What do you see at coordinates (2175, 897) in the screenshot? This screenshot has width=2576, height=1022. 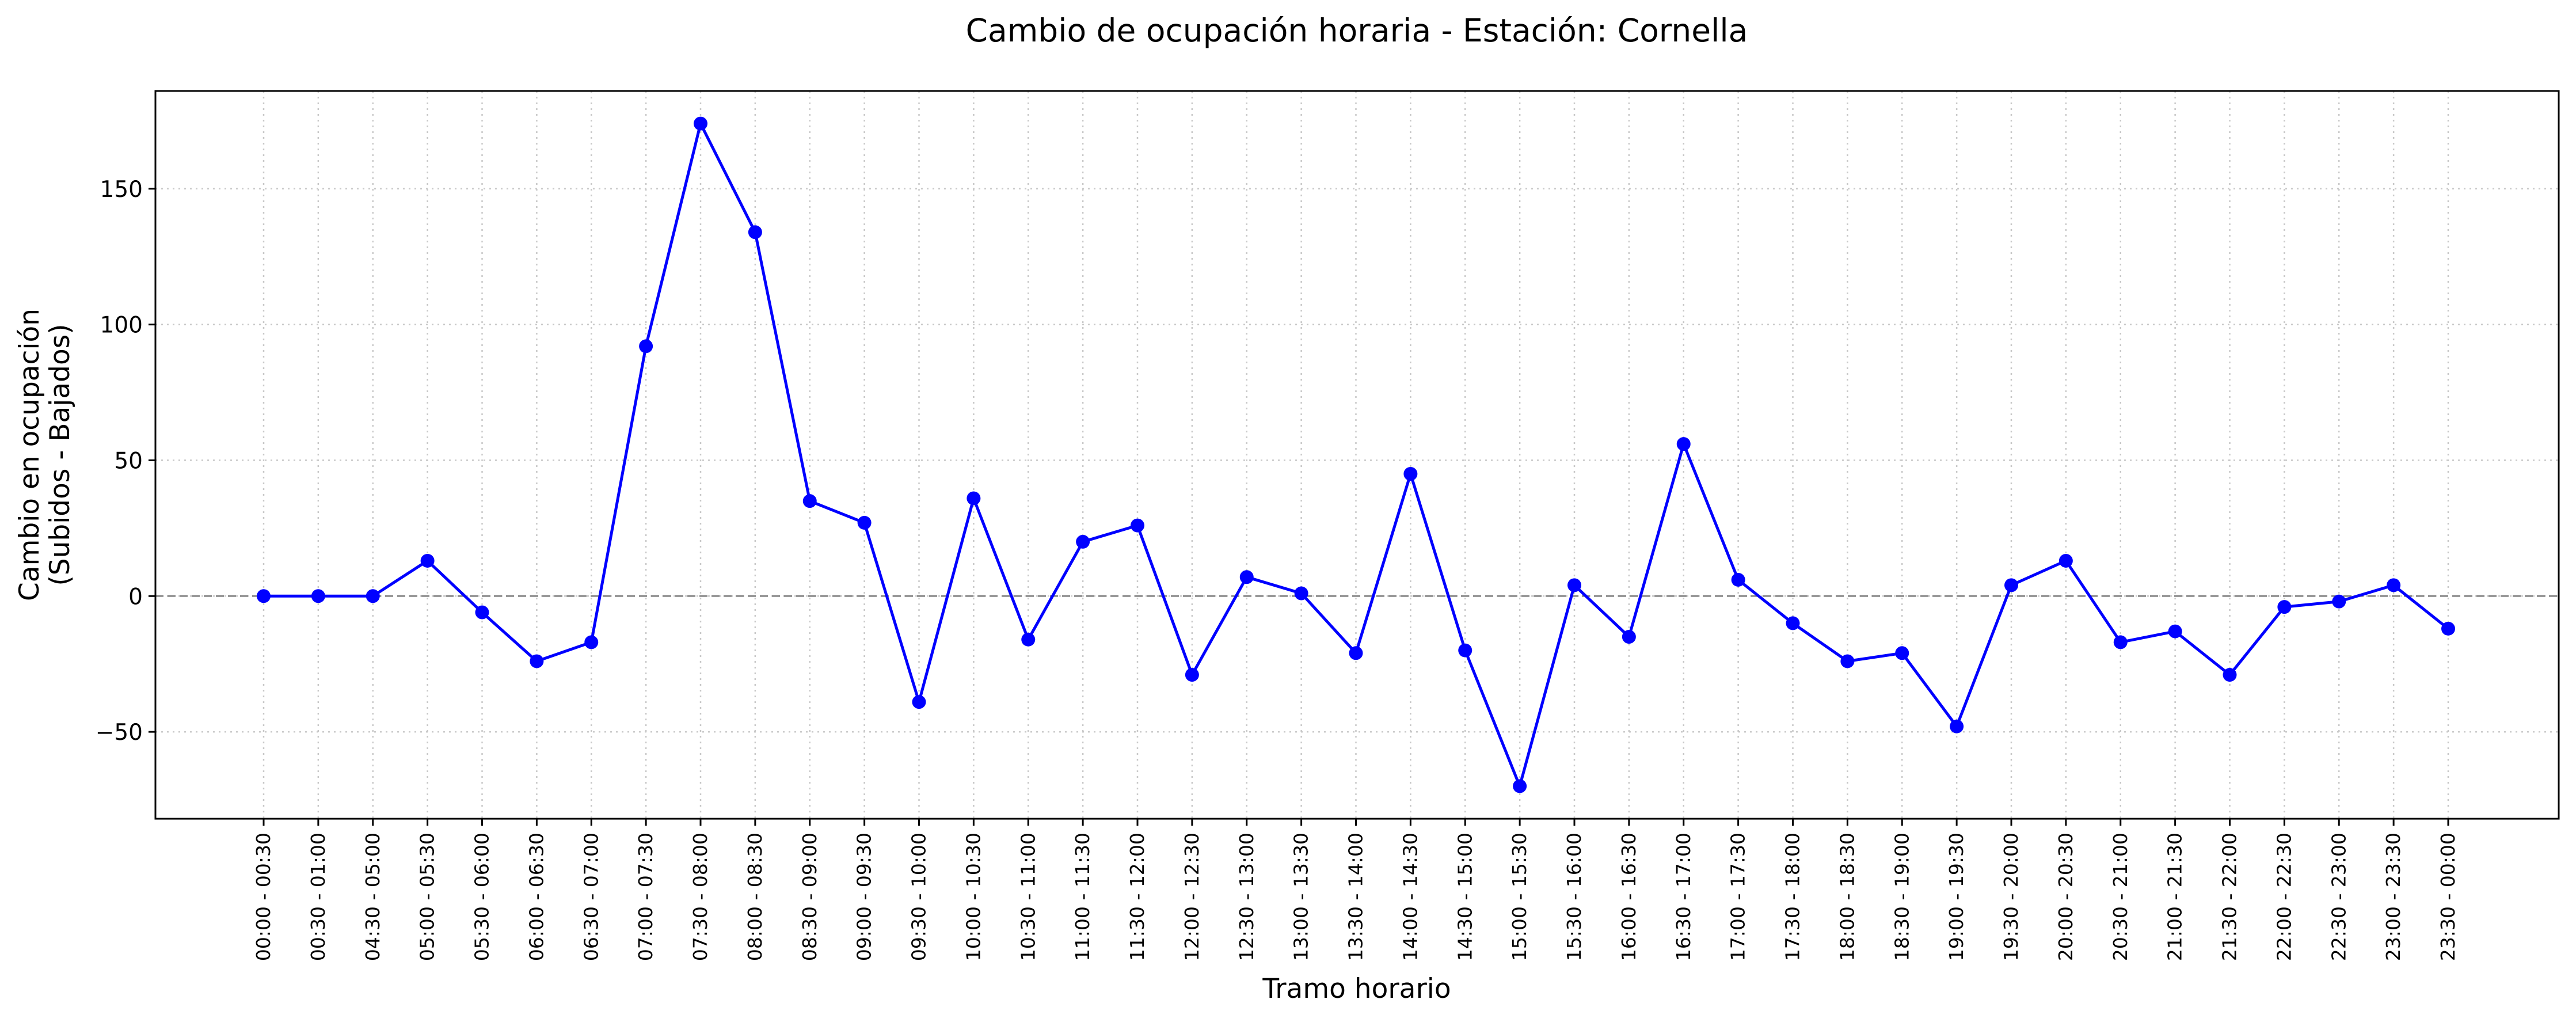 I see `x-tick-label: 21:00 - 21:30` at bounding box center [2175, 897].